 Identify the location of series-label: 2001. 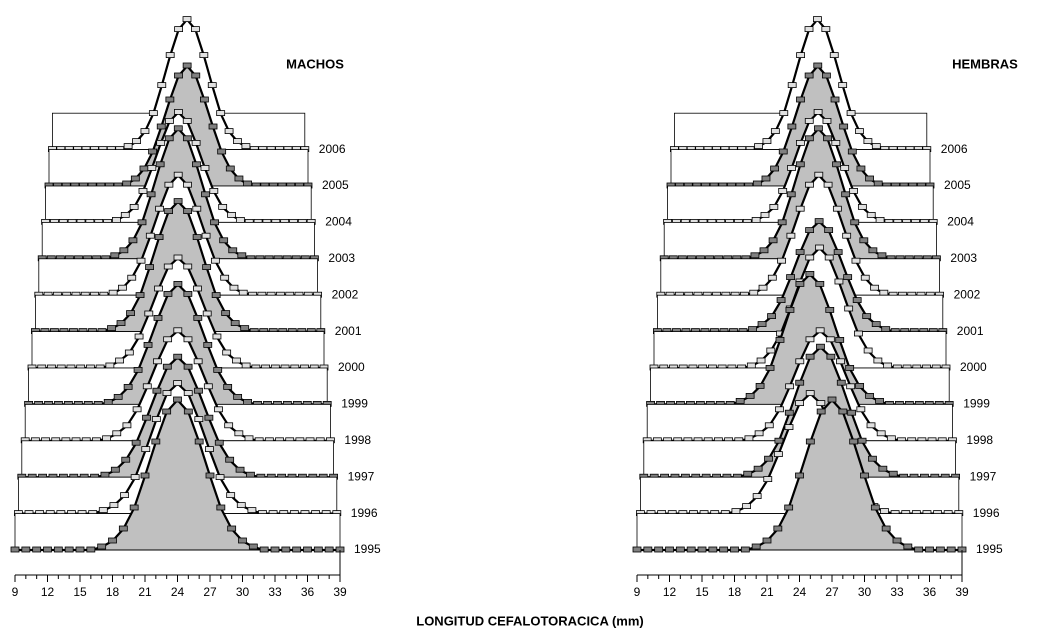
(970, 331).